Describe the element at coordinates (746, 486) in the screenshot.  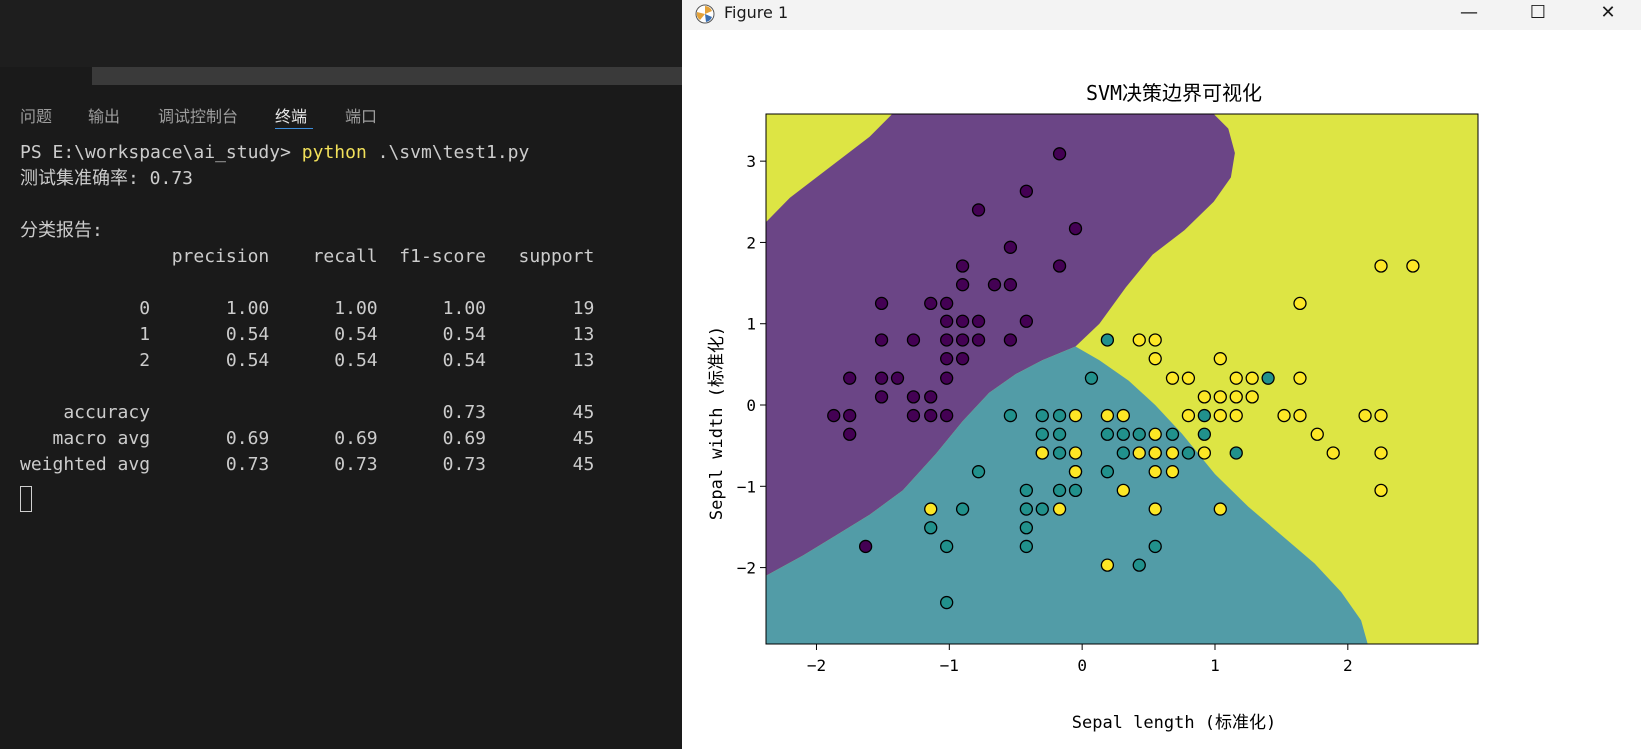
I see `y-tick-label: −1` at that location.